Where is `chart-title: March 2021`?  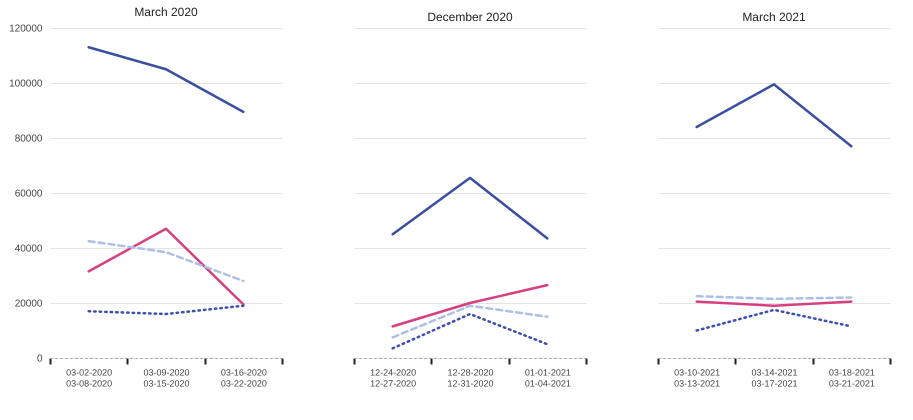 chart-title: March 2021 is located at coordinates (774, 17).